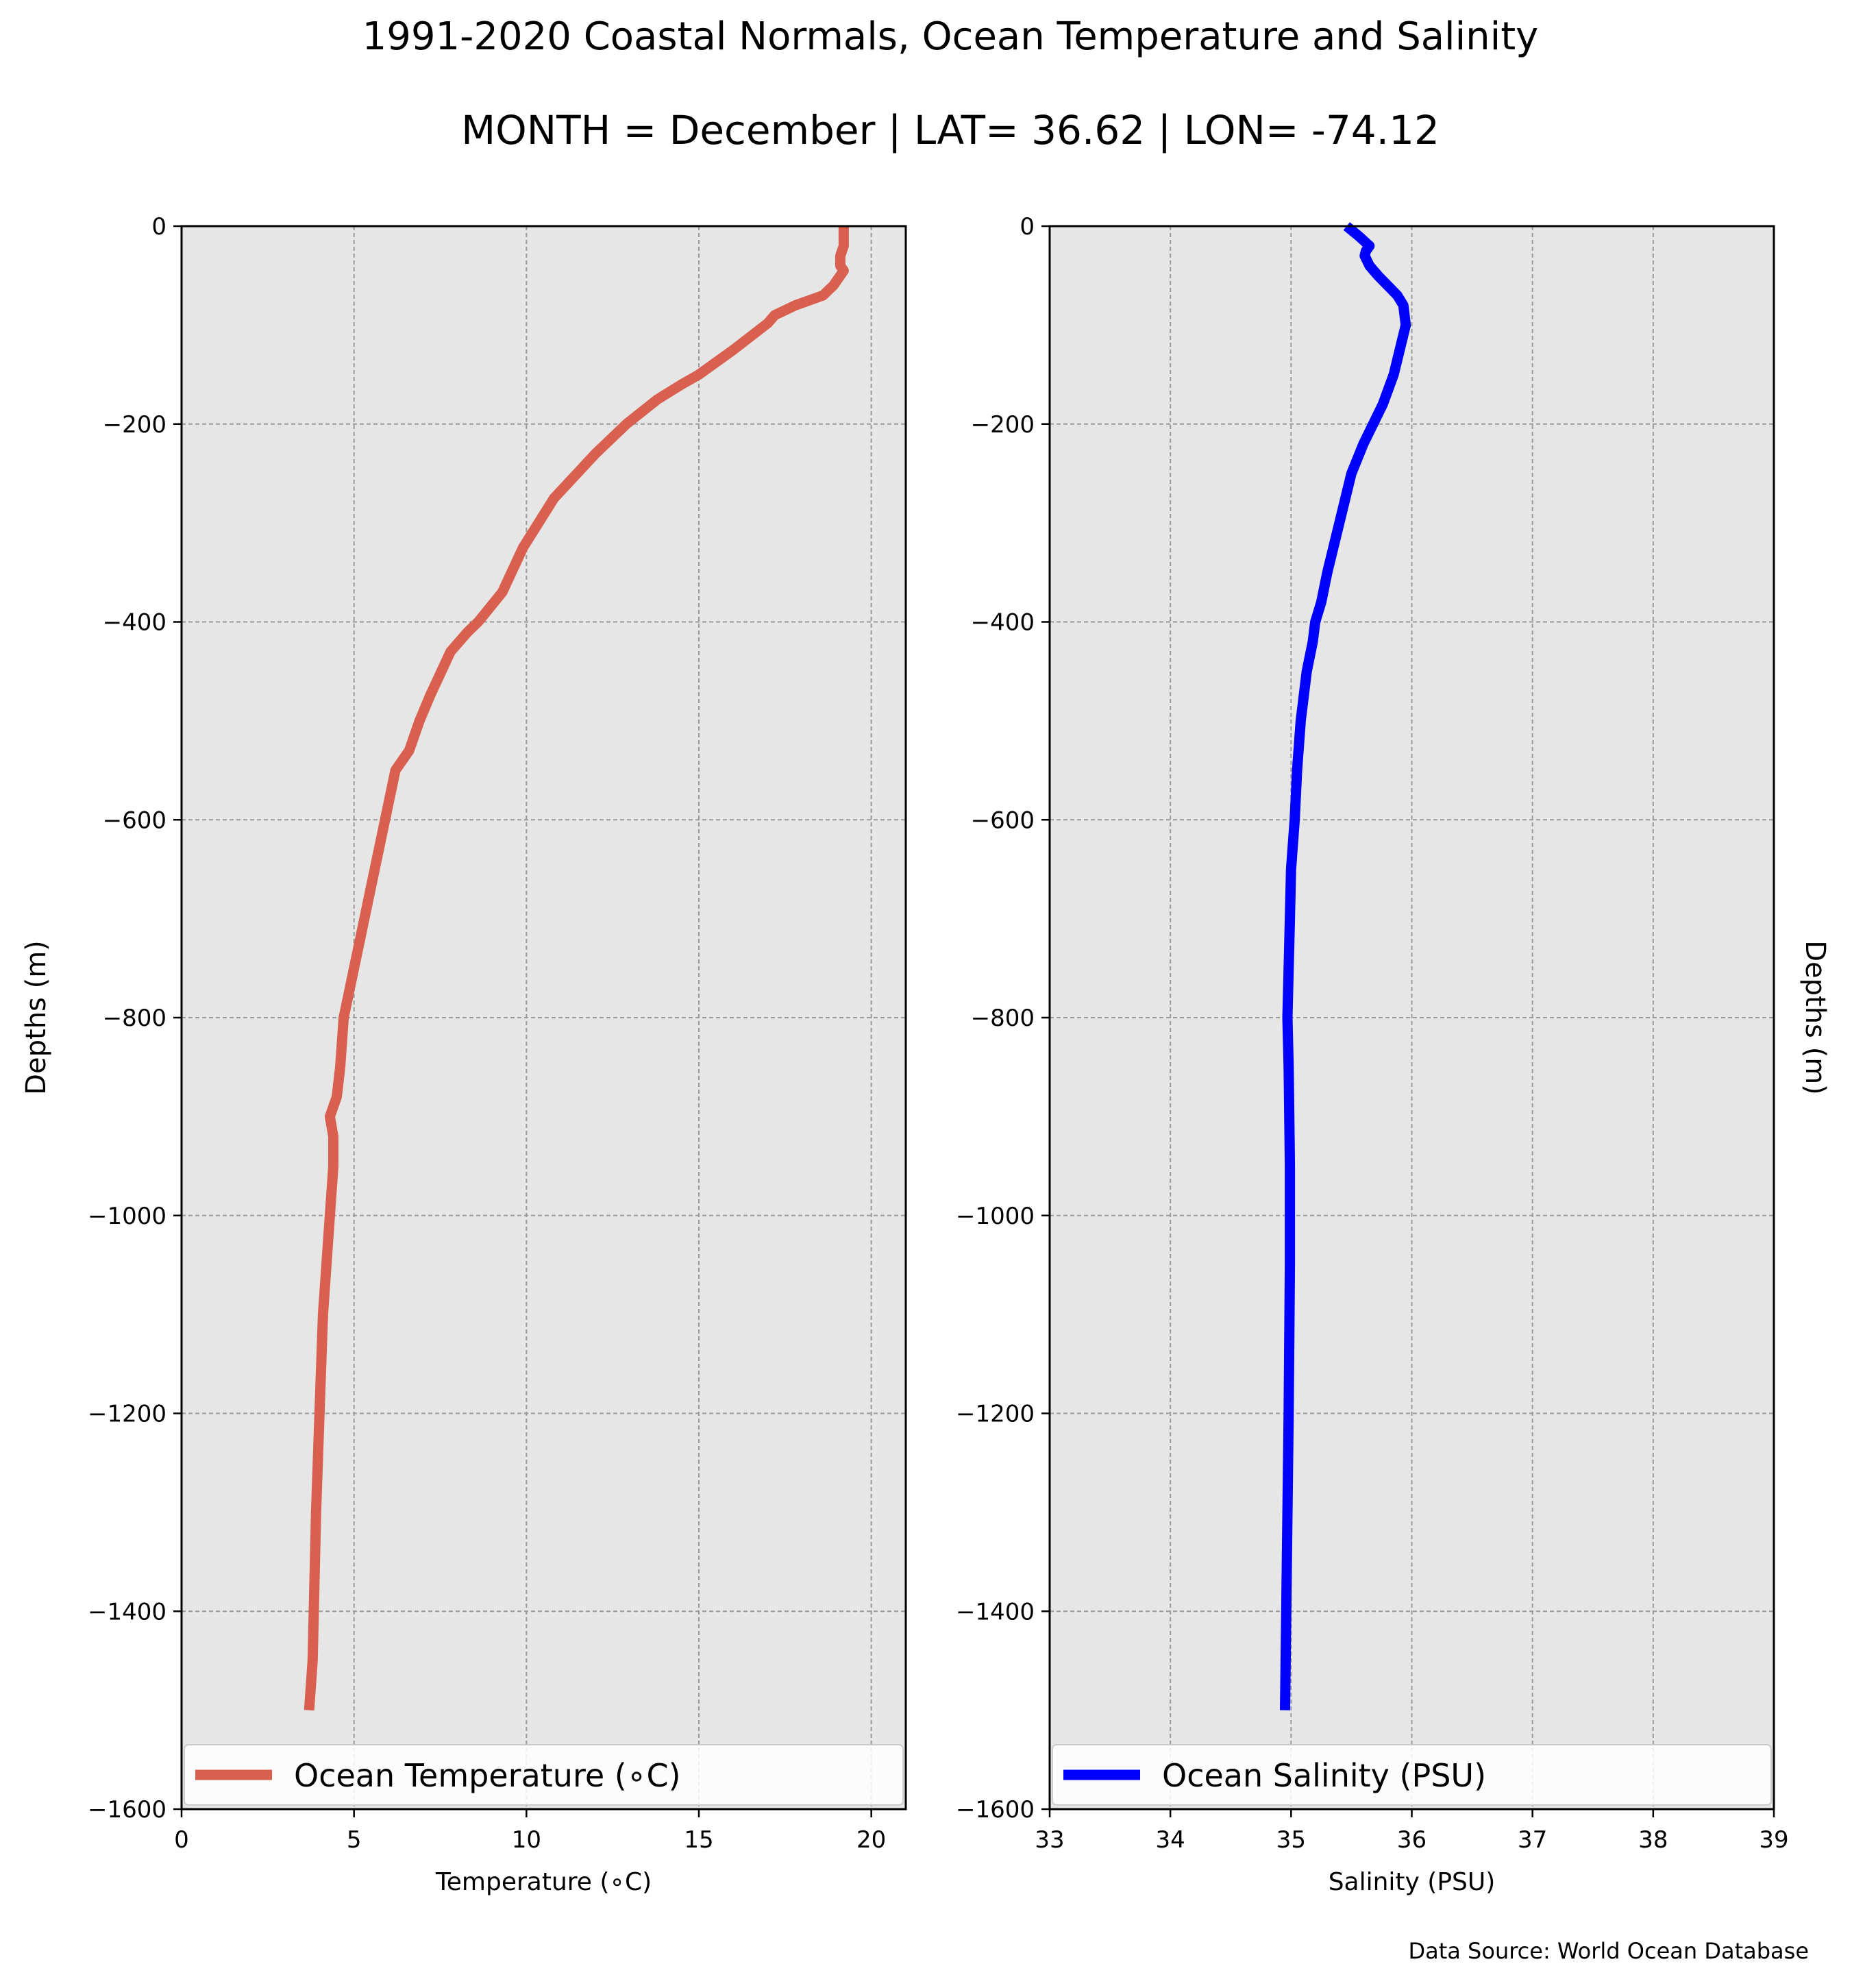  What do you see at coordinates (1412, 1840) in the screenshot?
I see `x-tick-label: 36` at bounding box center [1412, 1840].